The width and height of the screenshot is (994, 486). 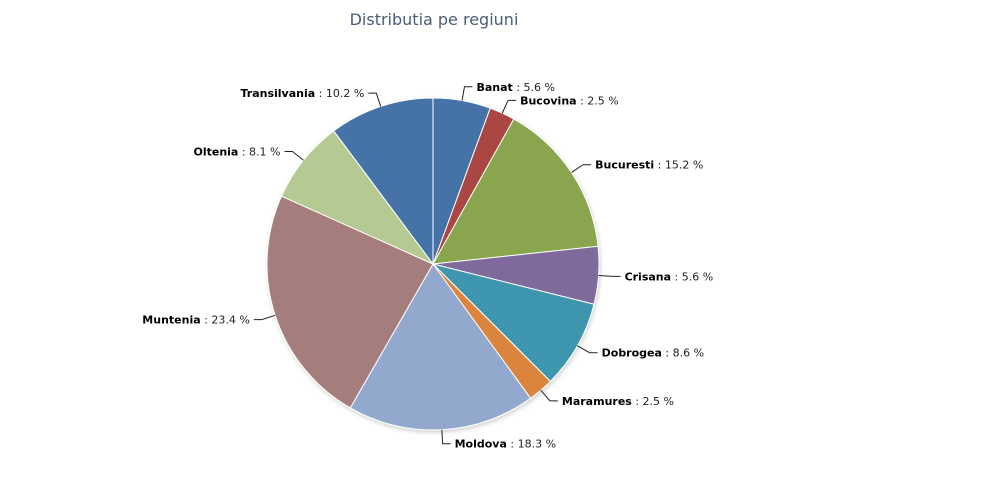 I want to click on connector-transilvania, so click(x=375, y=99).